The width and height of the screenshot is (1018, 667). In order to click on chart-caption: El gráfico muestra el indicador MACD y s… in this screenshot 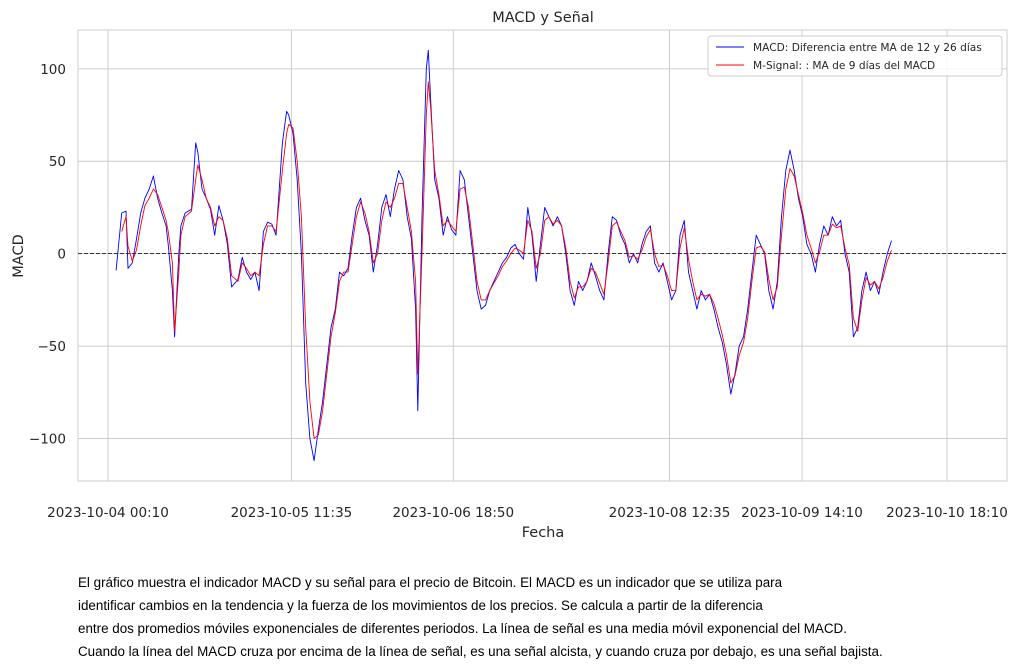, I will do `click(528, 617)`.